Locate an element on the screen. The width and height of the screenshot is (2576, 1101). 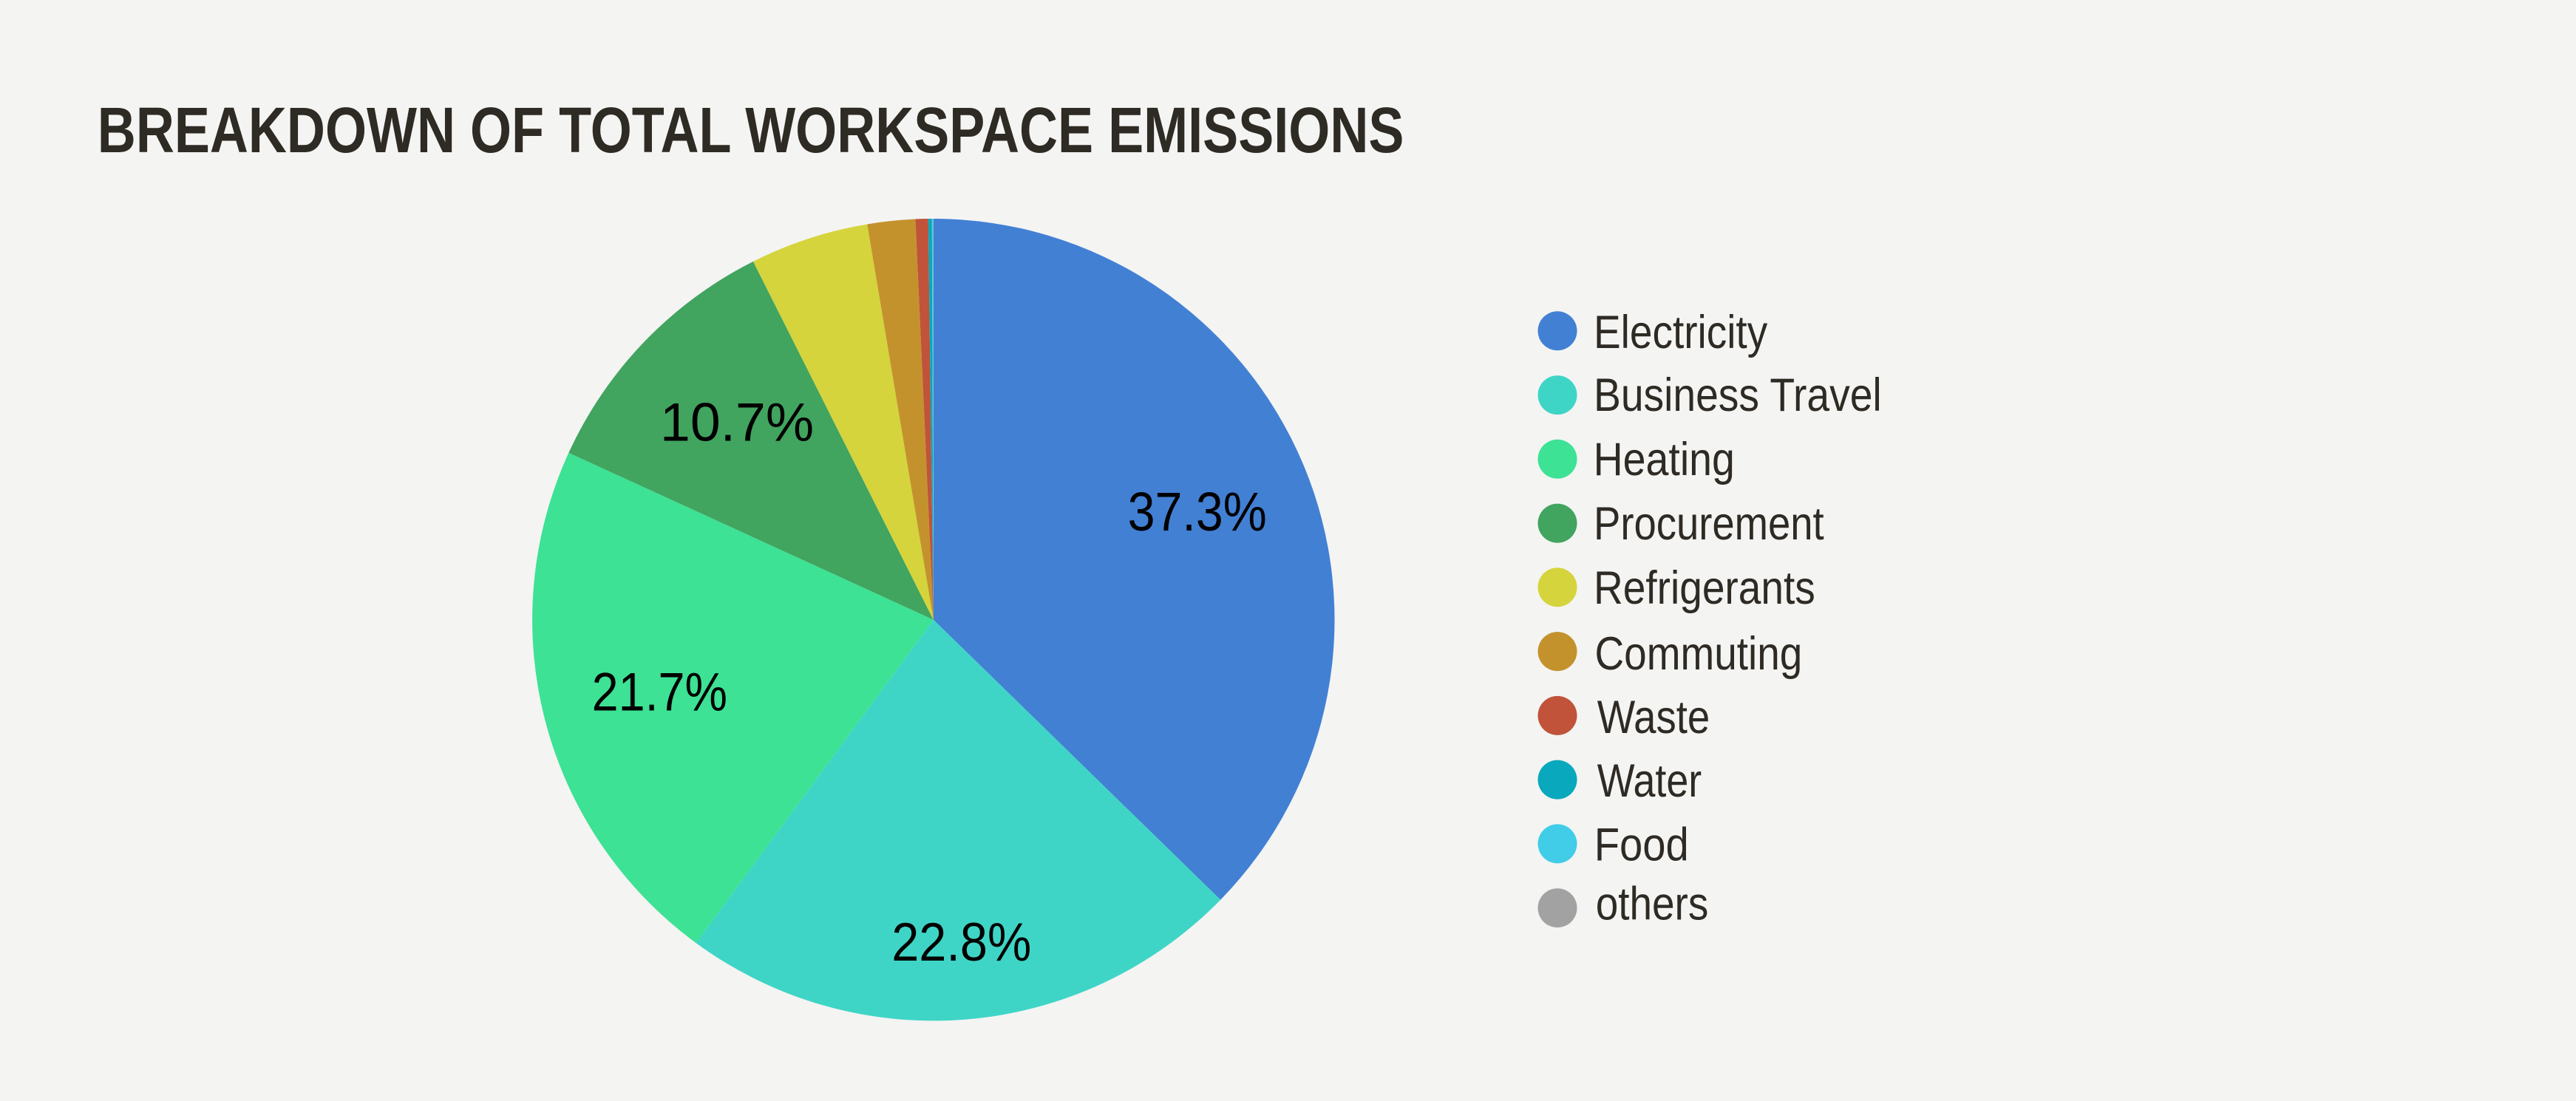
svg-text: Commuting is located at coordinates (1699, 654).